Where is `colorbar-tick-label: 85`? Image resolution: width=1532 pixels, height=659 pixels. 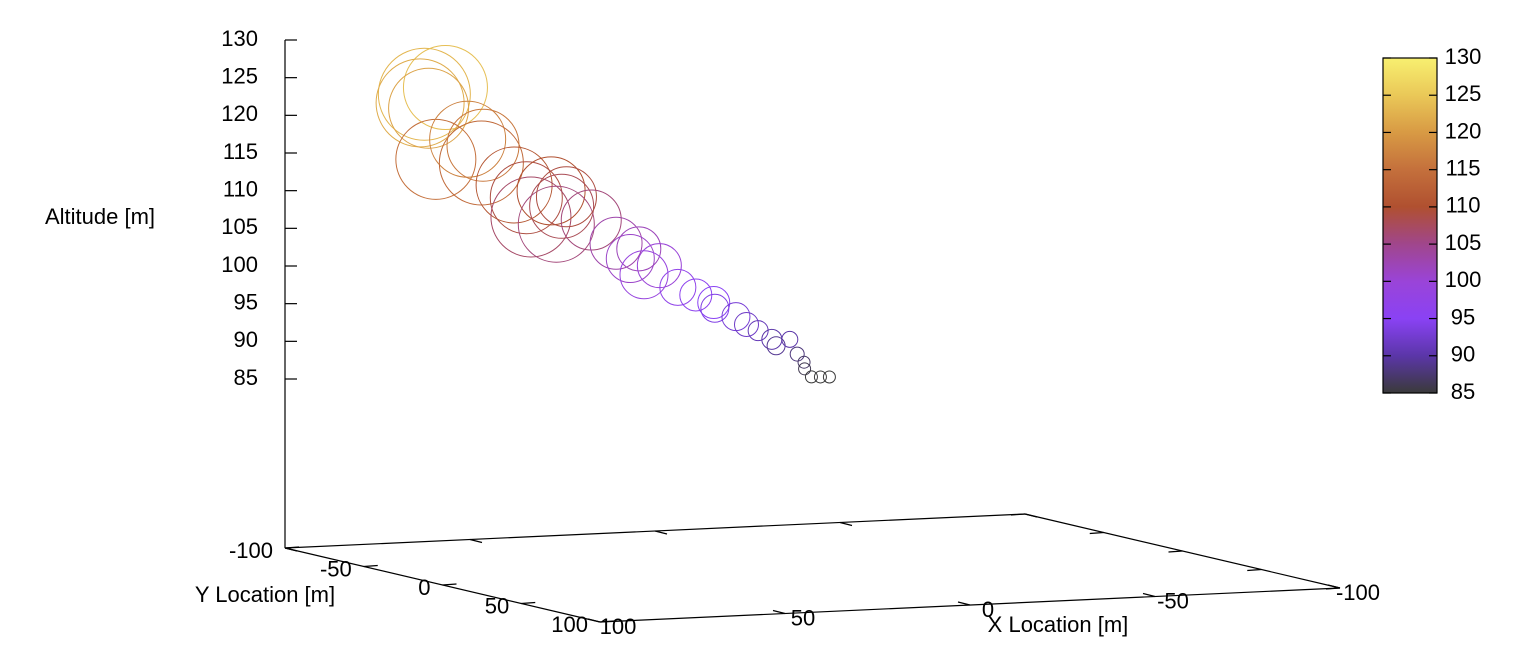 colorbar-tick-label: 85 is located at coordinates (1463, 391).